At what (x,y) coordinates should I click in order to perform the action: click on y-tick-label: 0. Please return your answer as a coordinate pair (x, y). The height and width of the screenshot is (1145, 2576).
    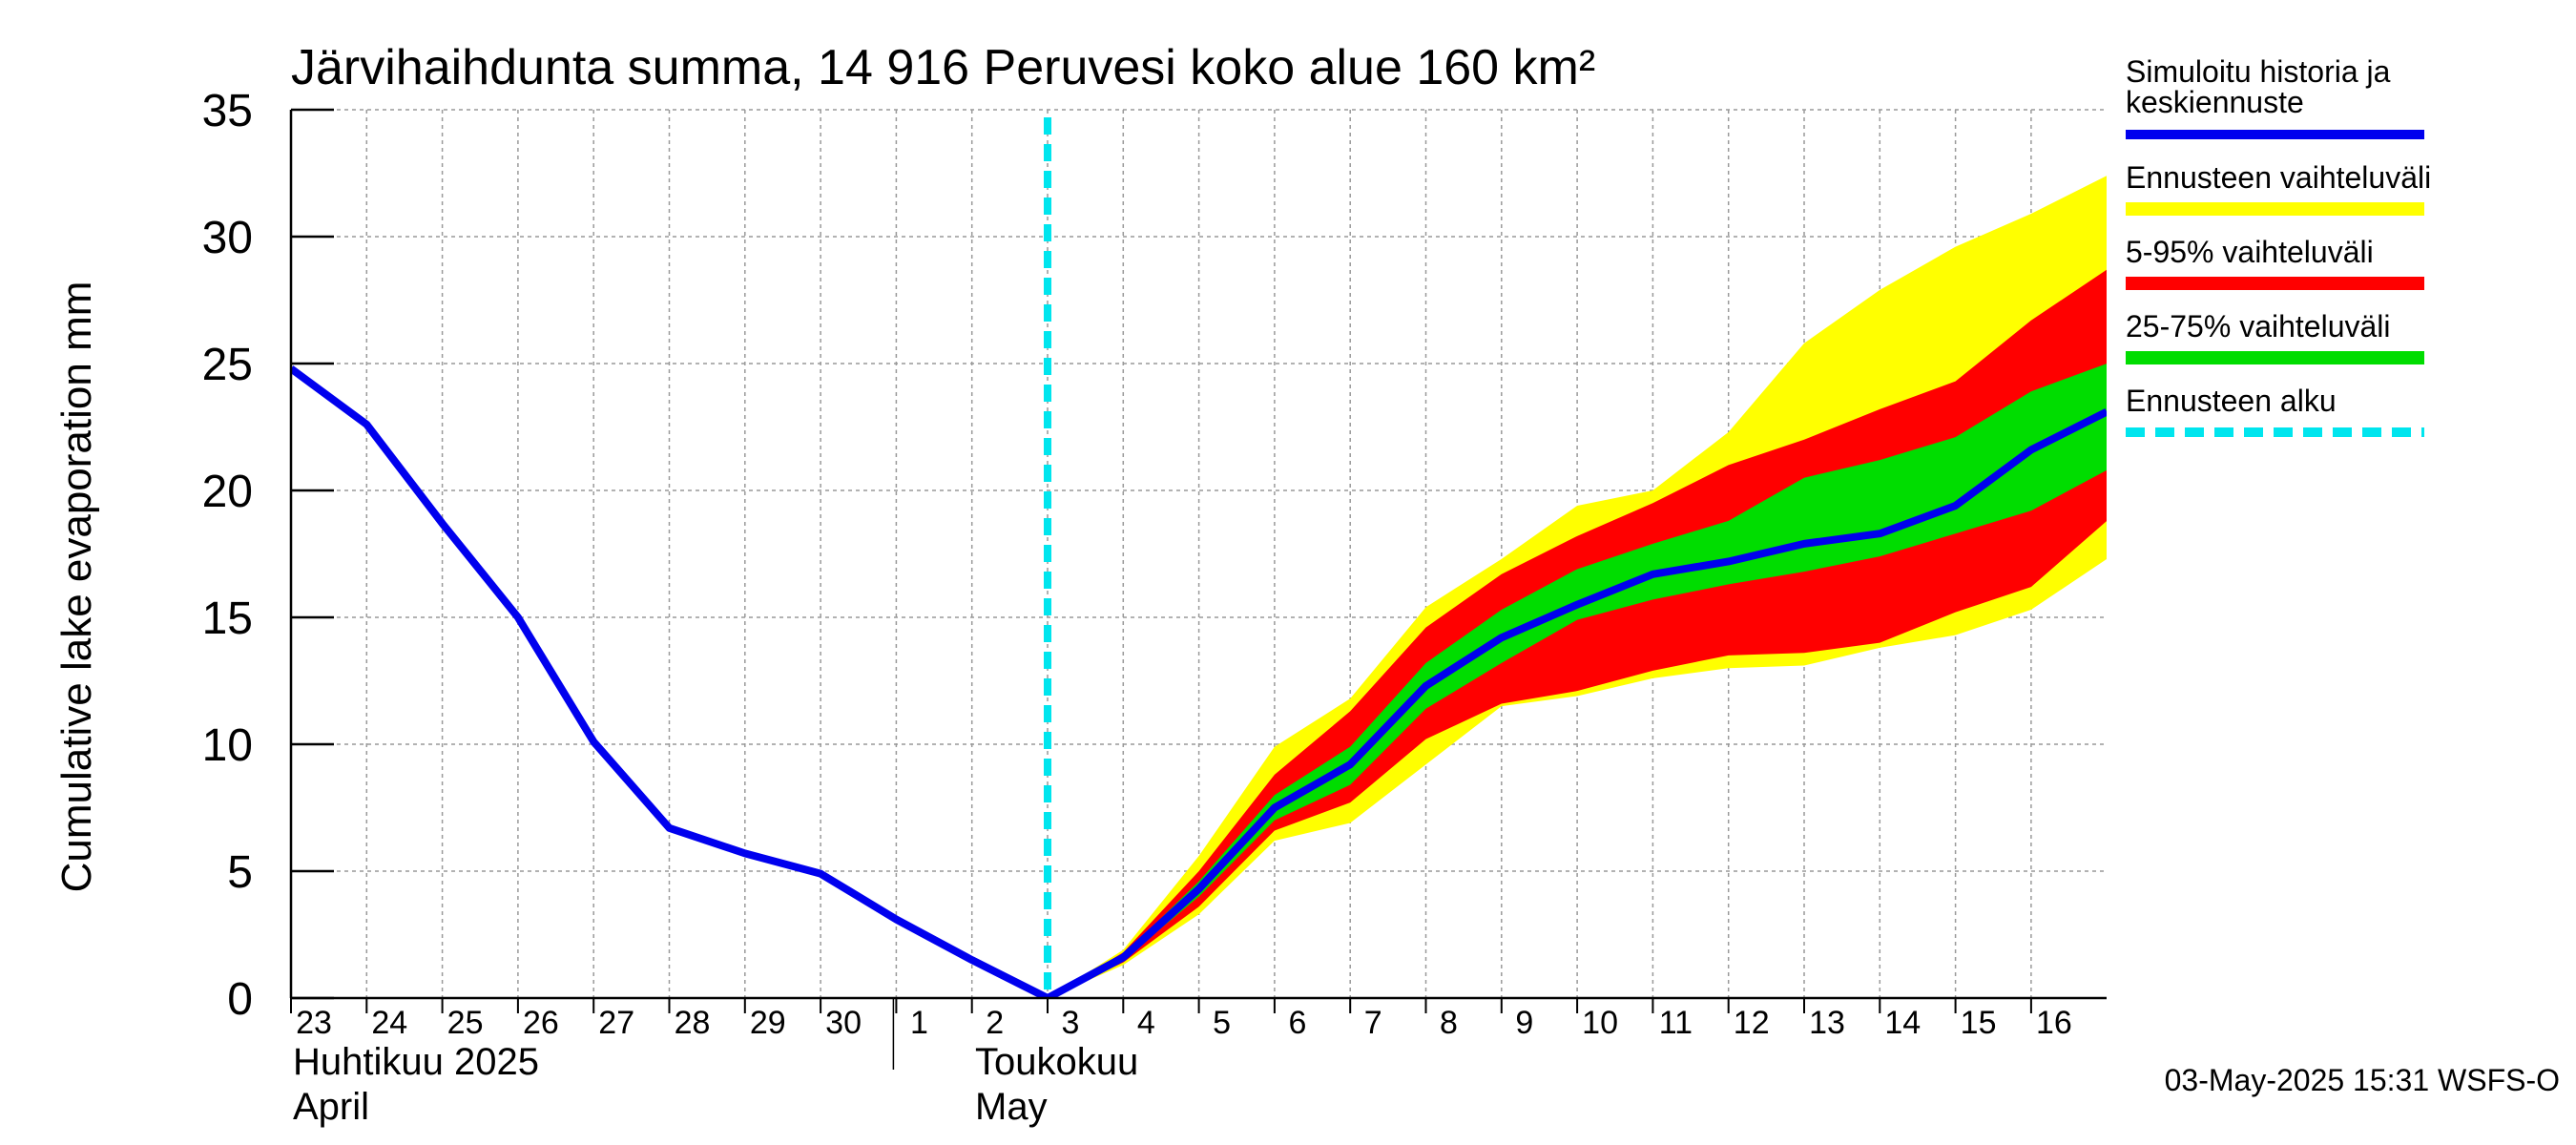
    Looking at the image, I should click on (240, 1000).